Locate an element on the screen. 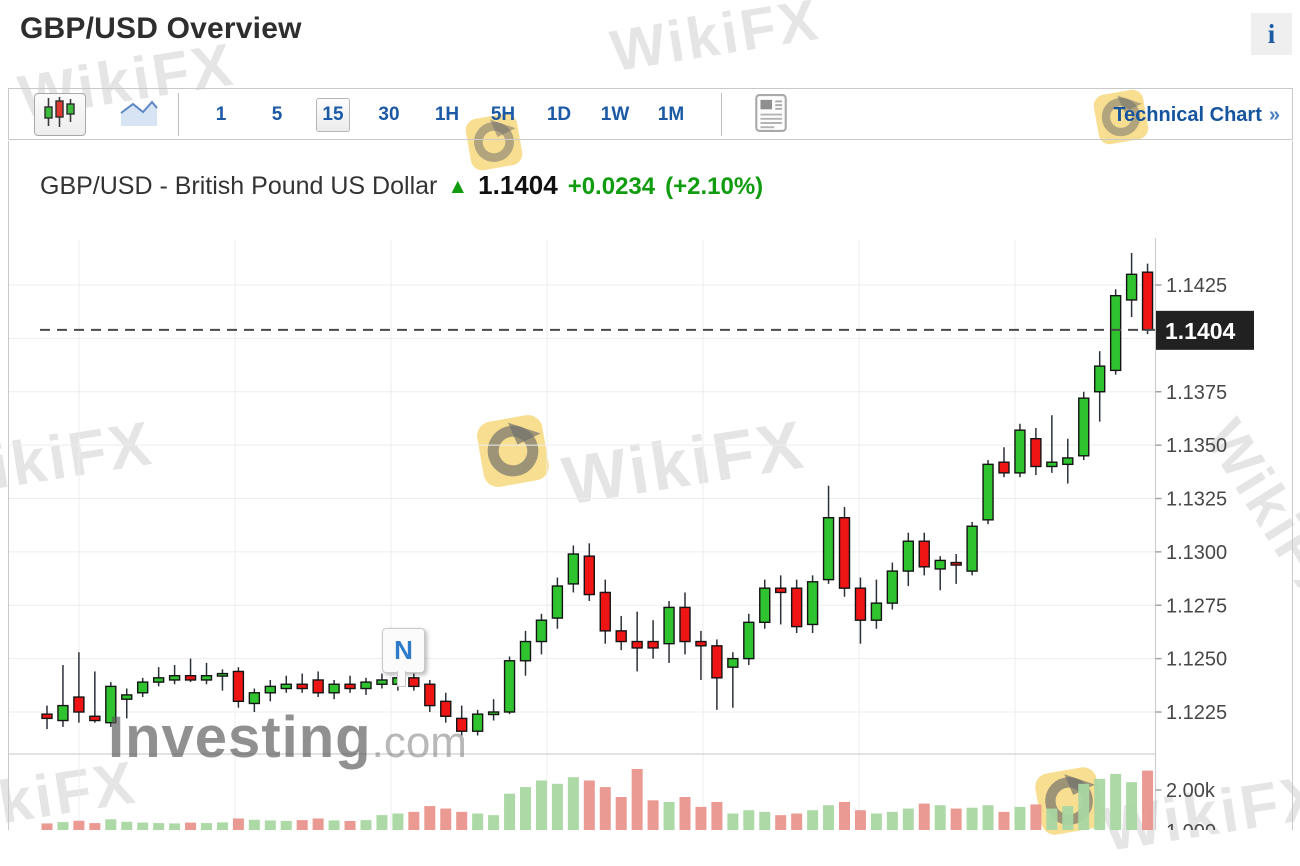  info-button: i is located at coordinates (1271, 34).